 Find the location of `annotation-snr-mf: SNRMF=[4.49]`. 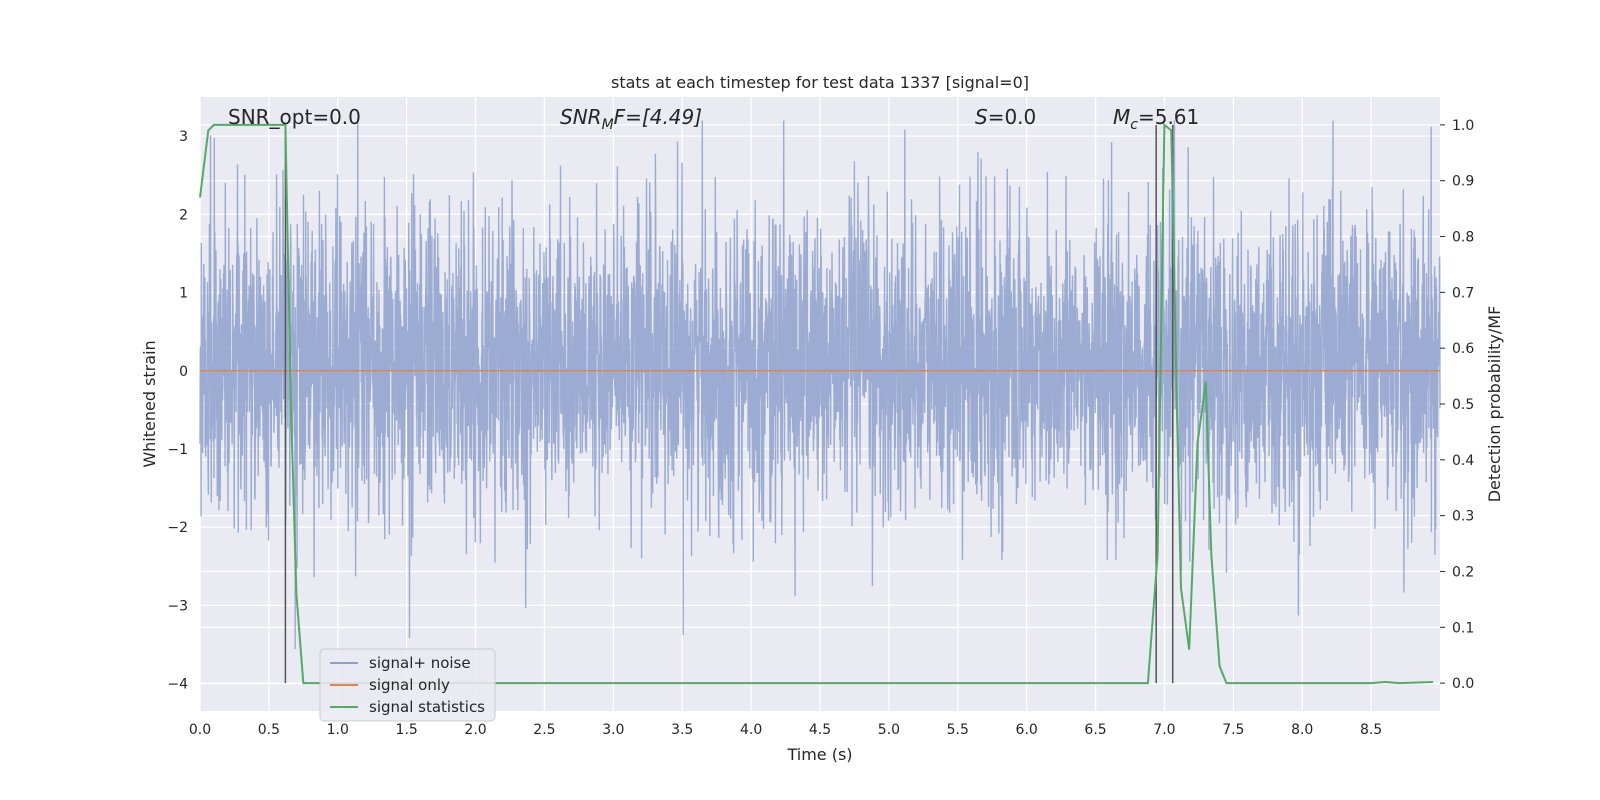

annotation-snr-mf: SNRMF=[4.49] is located at coordinates (631, 119).